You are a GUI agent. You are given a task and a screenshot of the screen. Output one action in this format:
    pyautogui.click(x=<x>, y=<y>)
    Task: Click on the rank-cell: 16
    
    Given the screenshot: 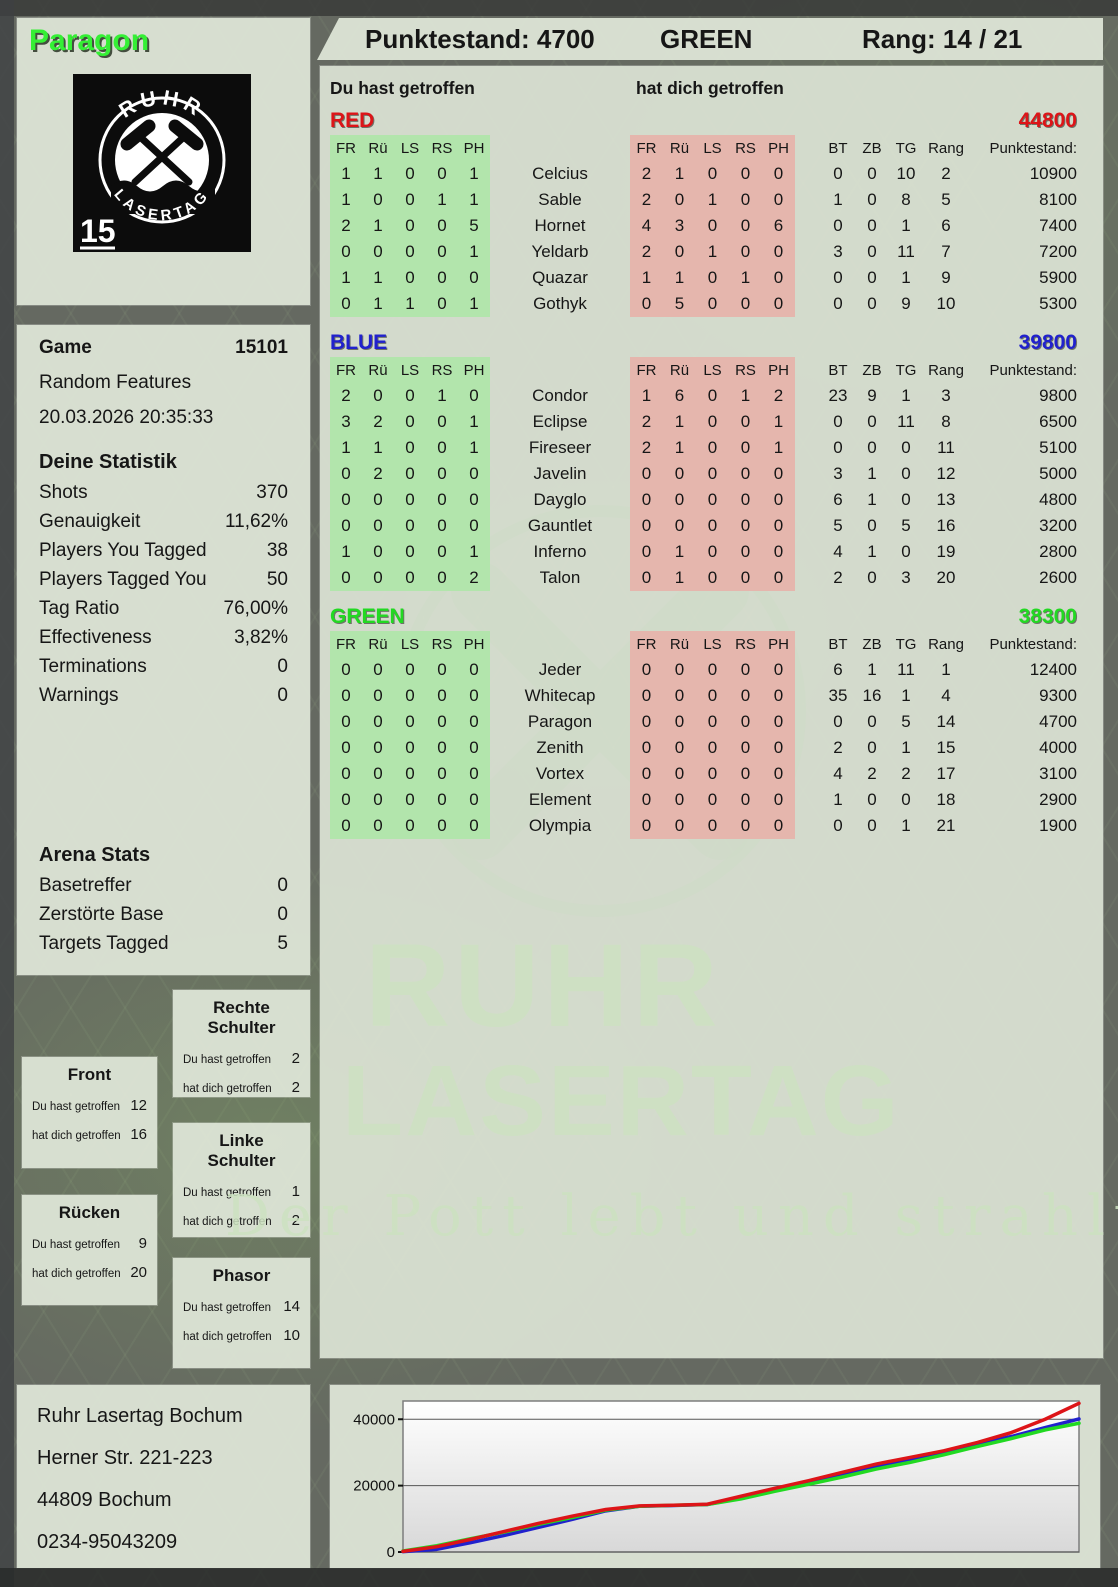 What is the action you would take?
    pyautogui.click(x=946, y=525)
    